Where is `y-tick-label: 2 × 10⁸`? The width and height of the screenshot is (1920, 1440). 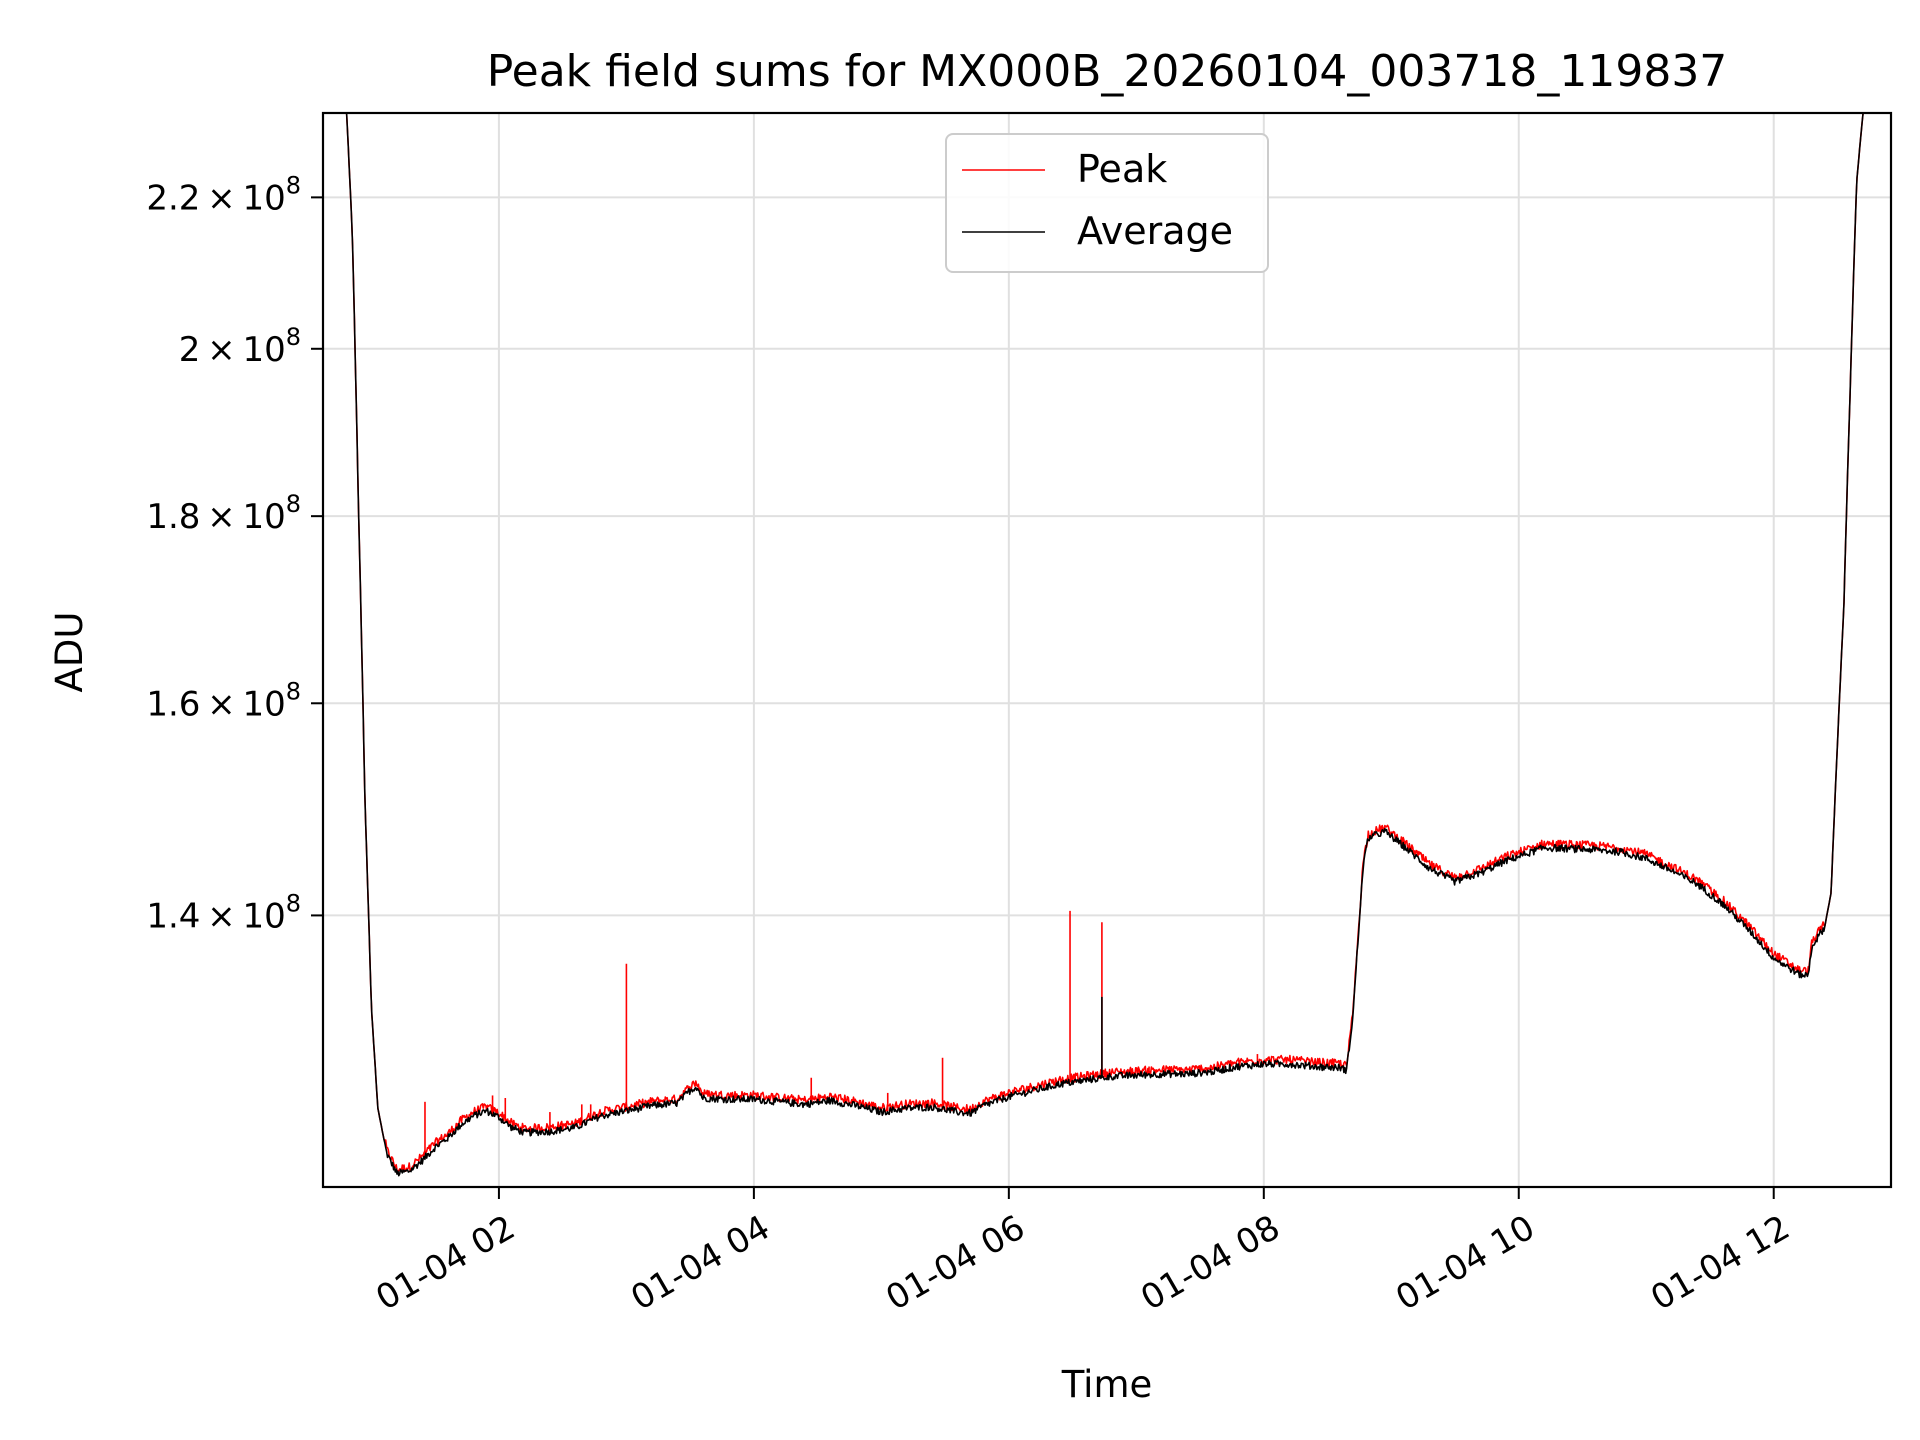
y-tick-label: 2 × 10⁸ is located at coordinates (240, 346).